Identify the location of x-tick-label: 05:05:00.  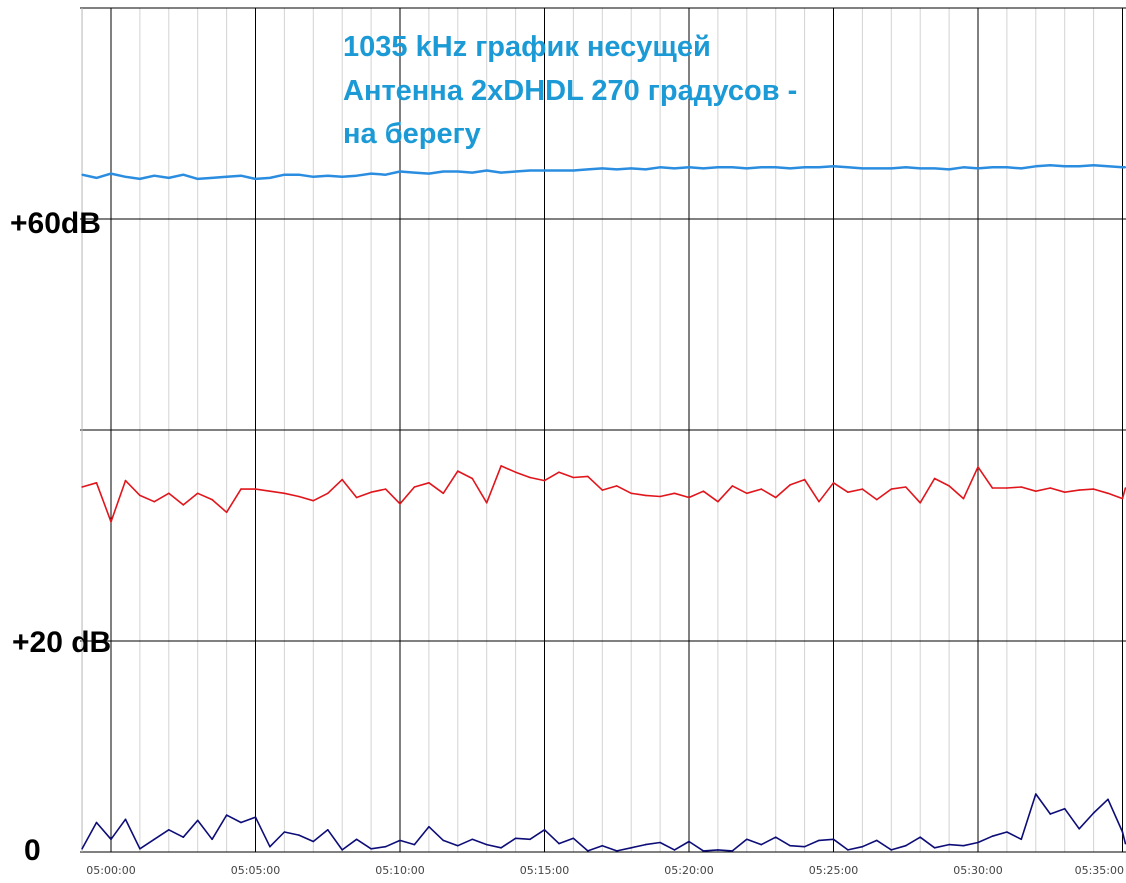
(255, 870).